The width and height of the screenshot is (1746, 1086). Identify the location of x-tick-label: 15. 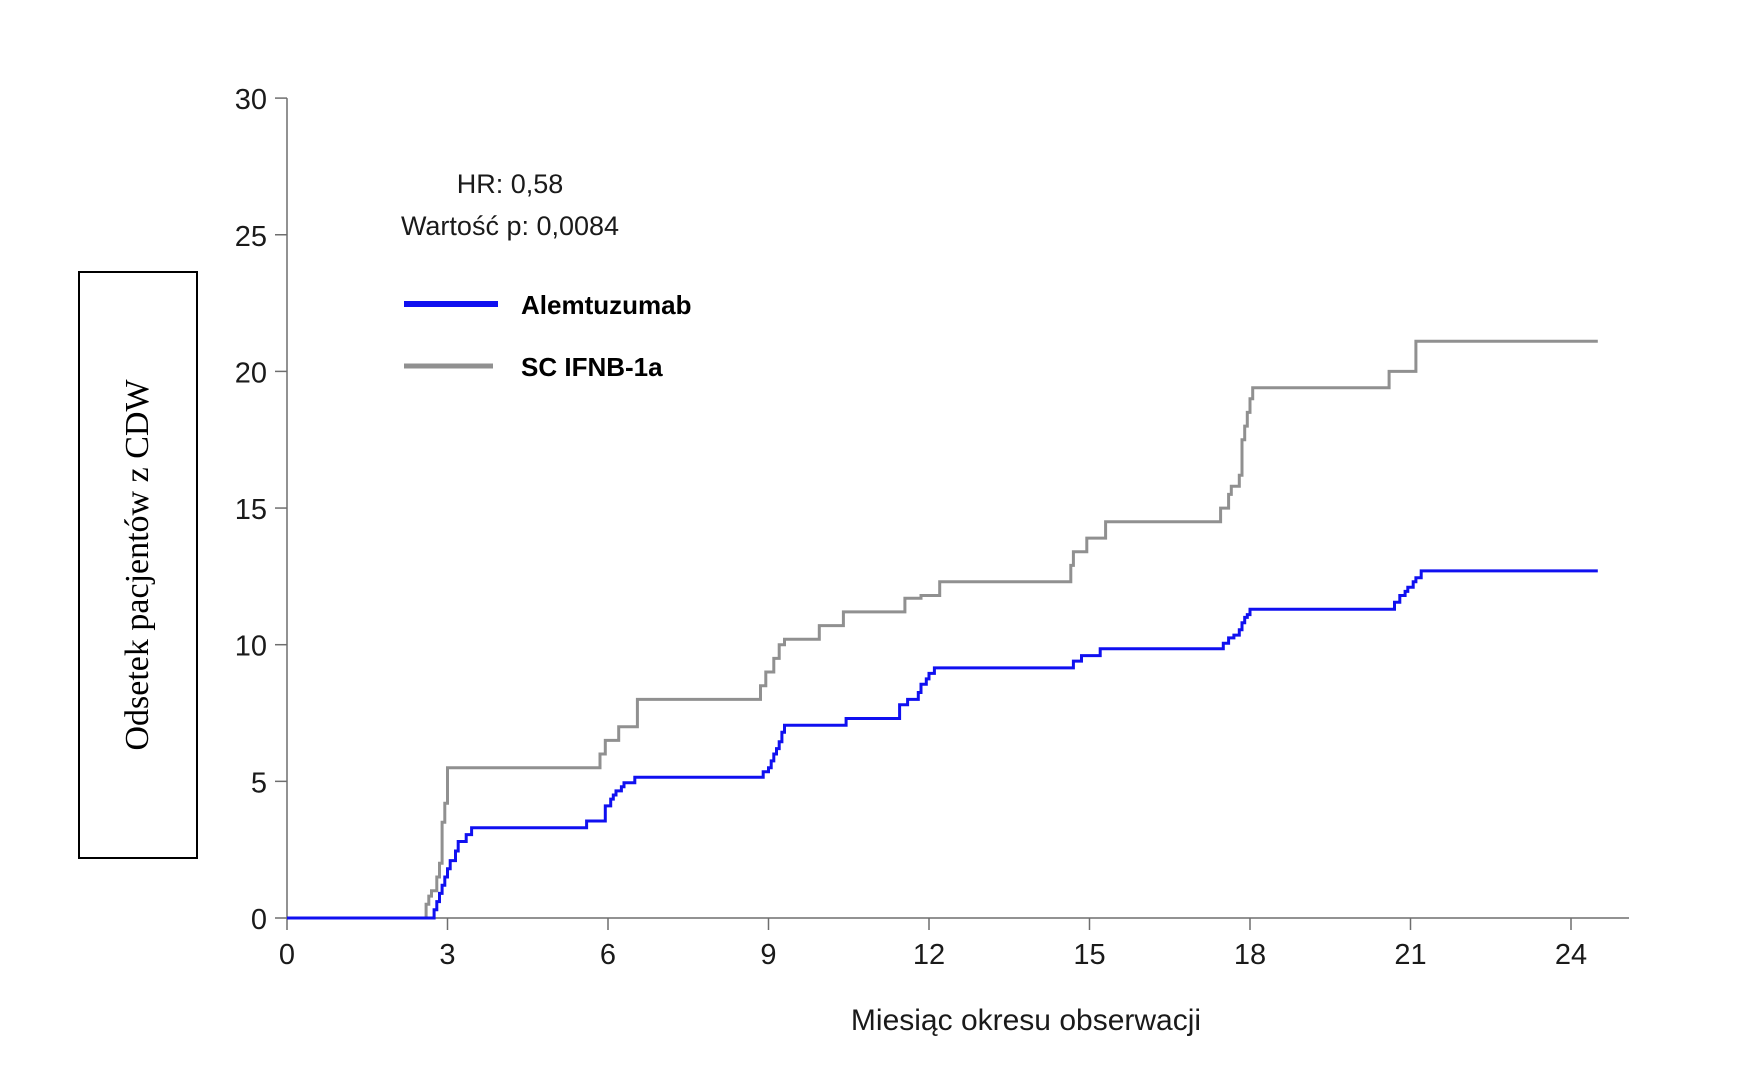
(1089, 955).